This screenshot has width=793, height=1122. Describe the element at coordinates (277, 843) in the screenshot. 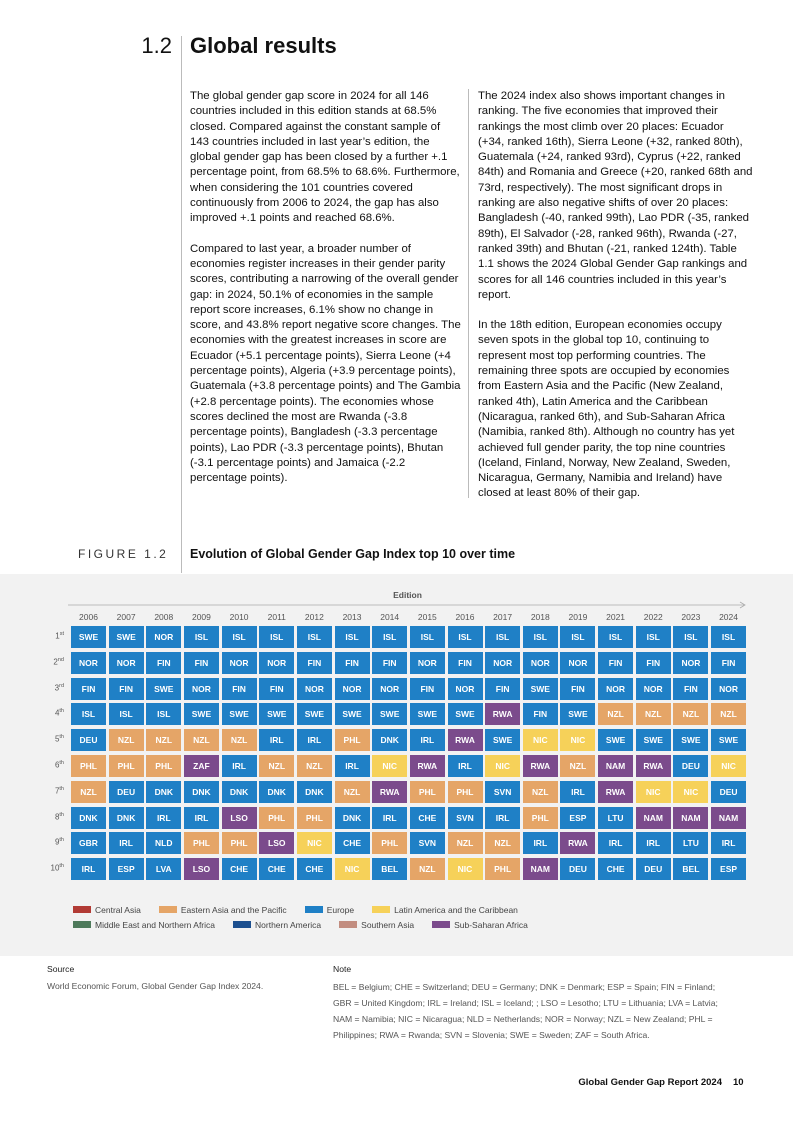

I see `country-cell: LSO` at that location.